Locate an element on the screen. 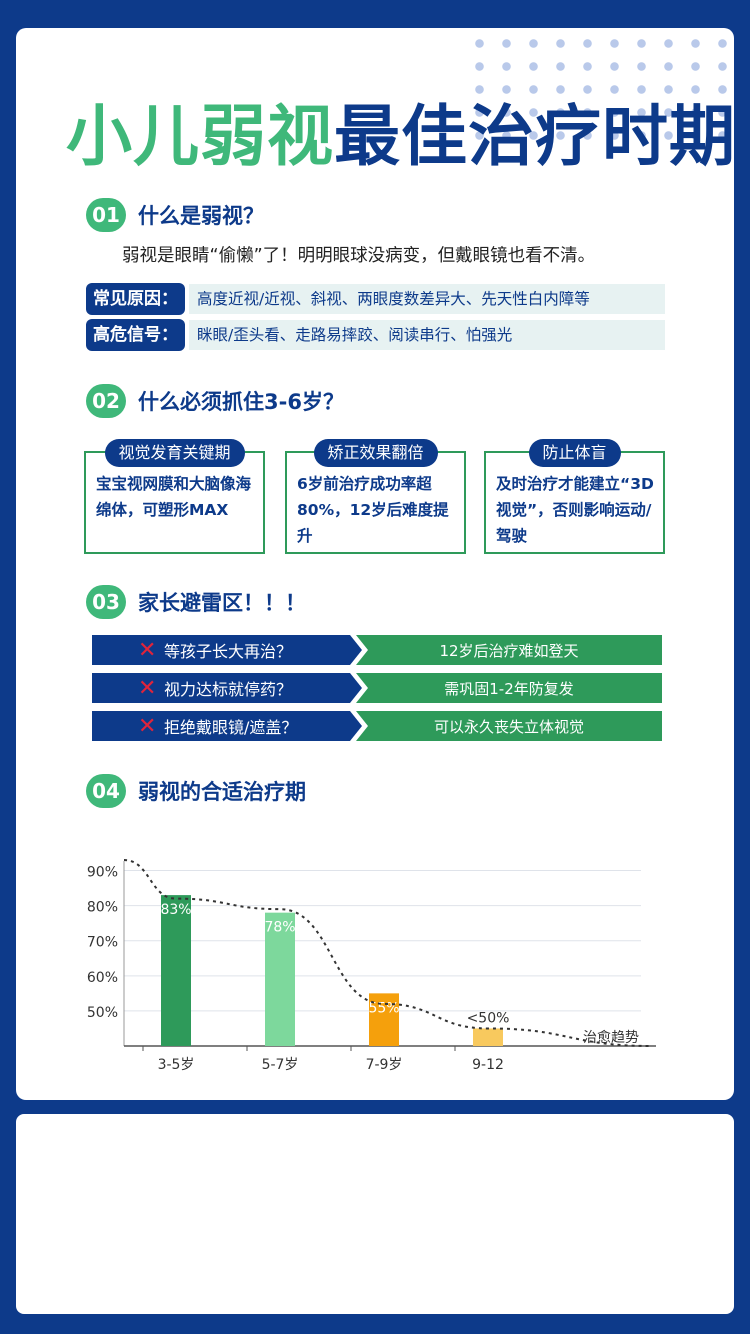  reason-box-body: 6岁前治疗成功率超80%，12岁后难度提升 is located at coordinates (373, 510).